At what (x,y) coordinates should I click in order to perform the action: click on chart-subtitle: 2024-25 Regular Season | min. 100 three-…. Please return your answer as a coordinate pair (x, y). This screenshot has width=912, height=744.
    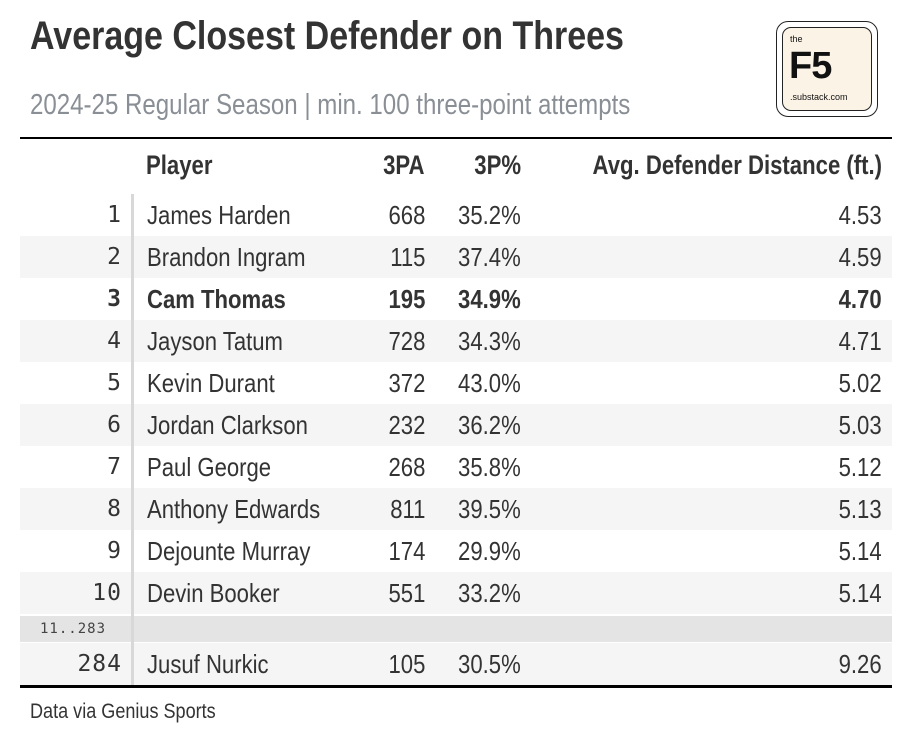
    Looking at the image, I should click on (330, 105).